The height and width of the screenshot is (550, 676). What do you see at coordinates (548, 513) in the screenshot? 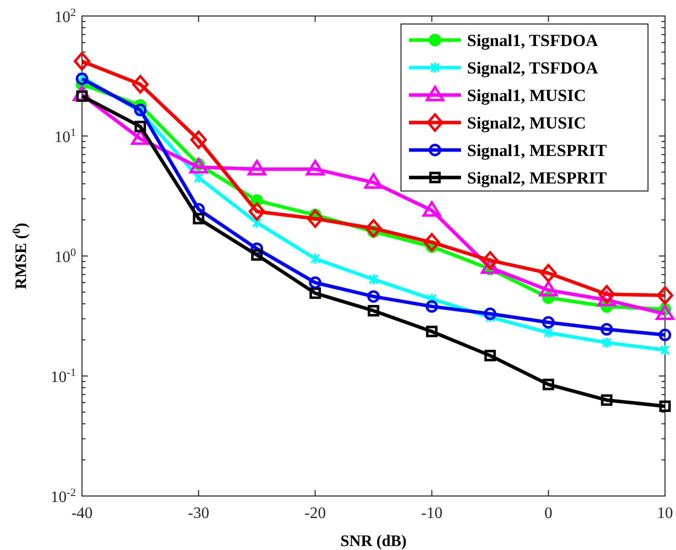
I see `x-tick-label: 0` at bounding box center [548, 513].